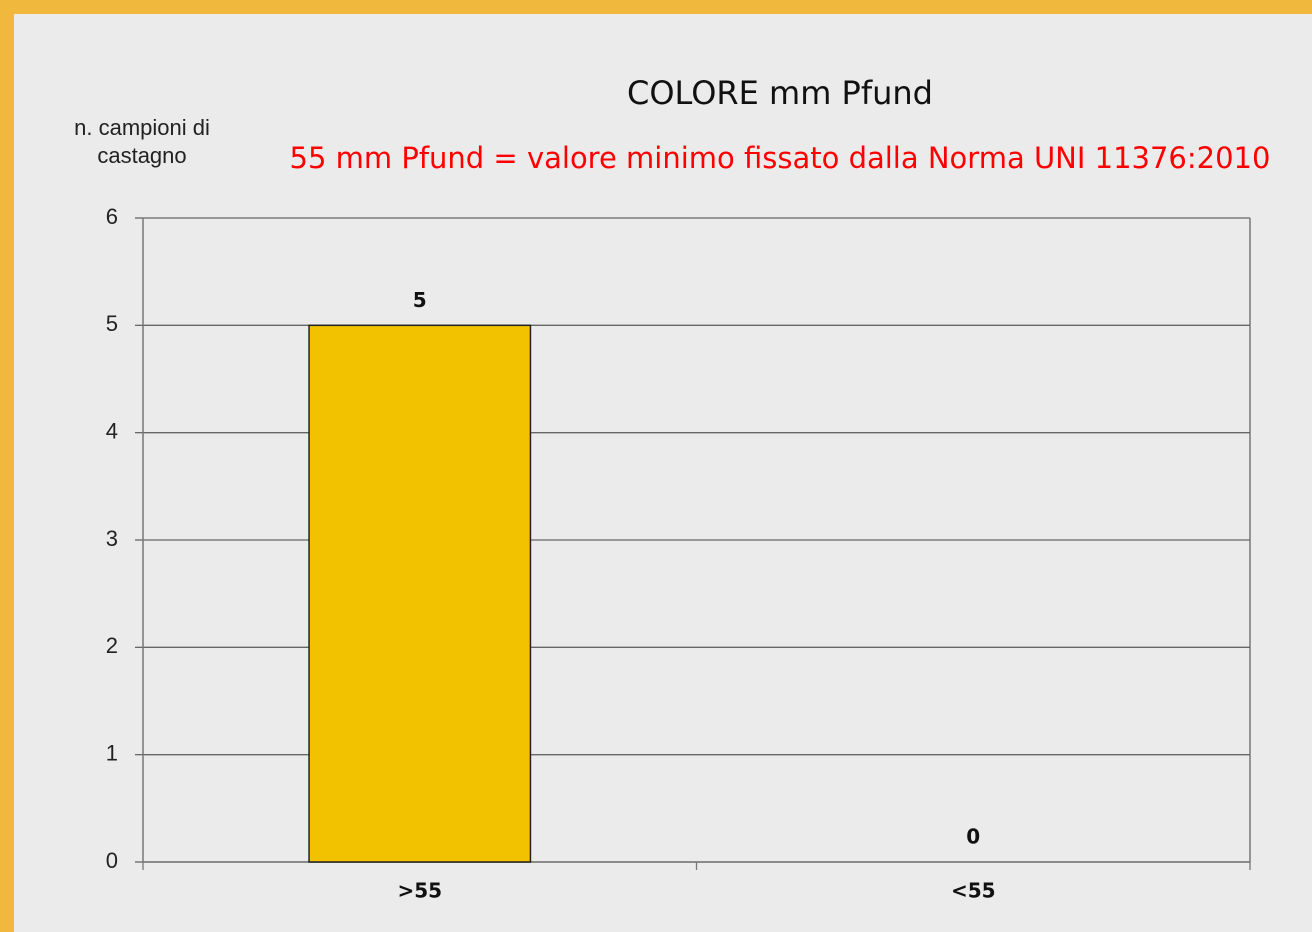 The width and height of the screenshot is (1312, 932). What do you see at coordinates (973, 891) in the screenshot?
I see `x-tick-label: <55` at bounding box center [973, 891].